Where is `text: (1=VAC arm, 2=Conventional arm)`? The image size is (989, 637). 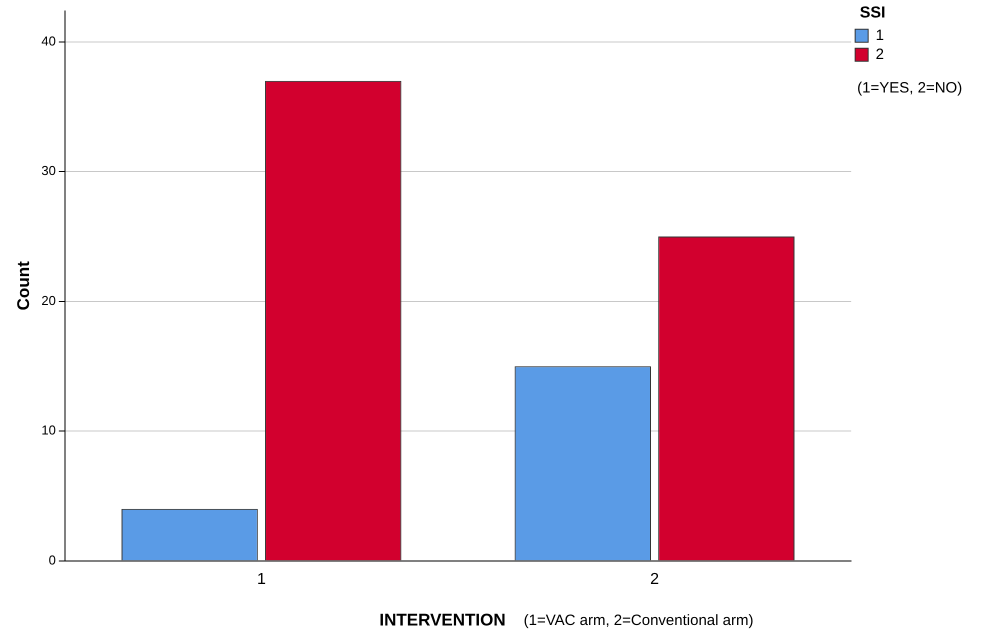 text: (1=VAC arm, 2=Conventional arm) is located at coordinates (639, 620).